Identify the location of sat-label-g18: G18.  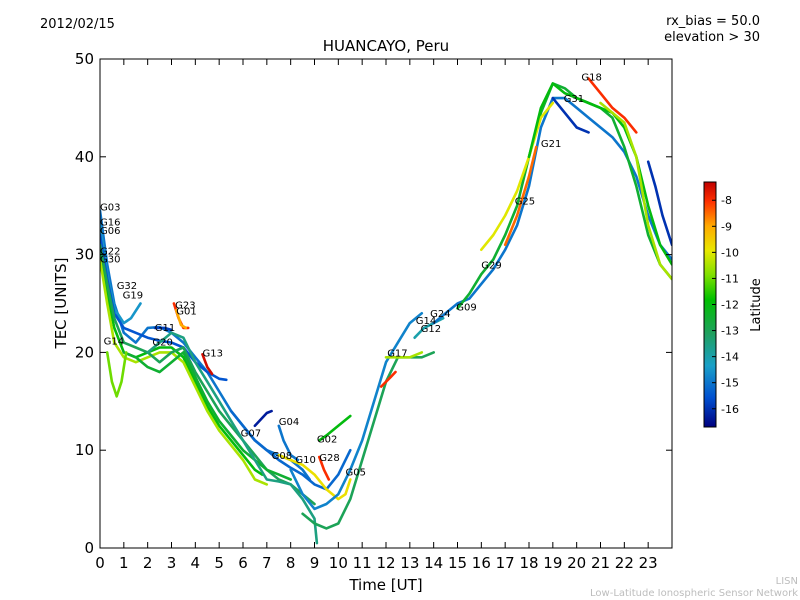
(591, 78).